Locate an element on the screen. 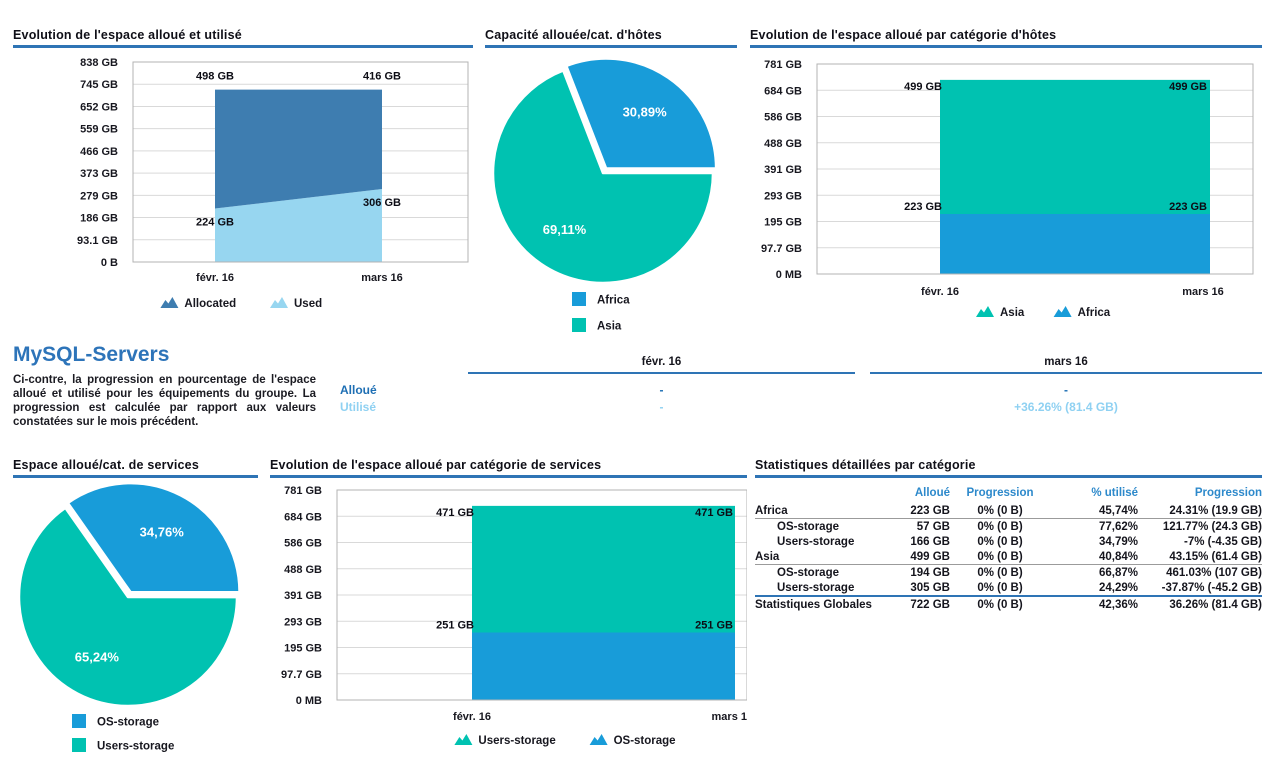 The height and width of the screenshot is (777, 1267). stats-table-row: Asia 499 GB 0% (0 B) 40,84% 43.15% (61.4 GB) is located at coordinates (1008, 557).